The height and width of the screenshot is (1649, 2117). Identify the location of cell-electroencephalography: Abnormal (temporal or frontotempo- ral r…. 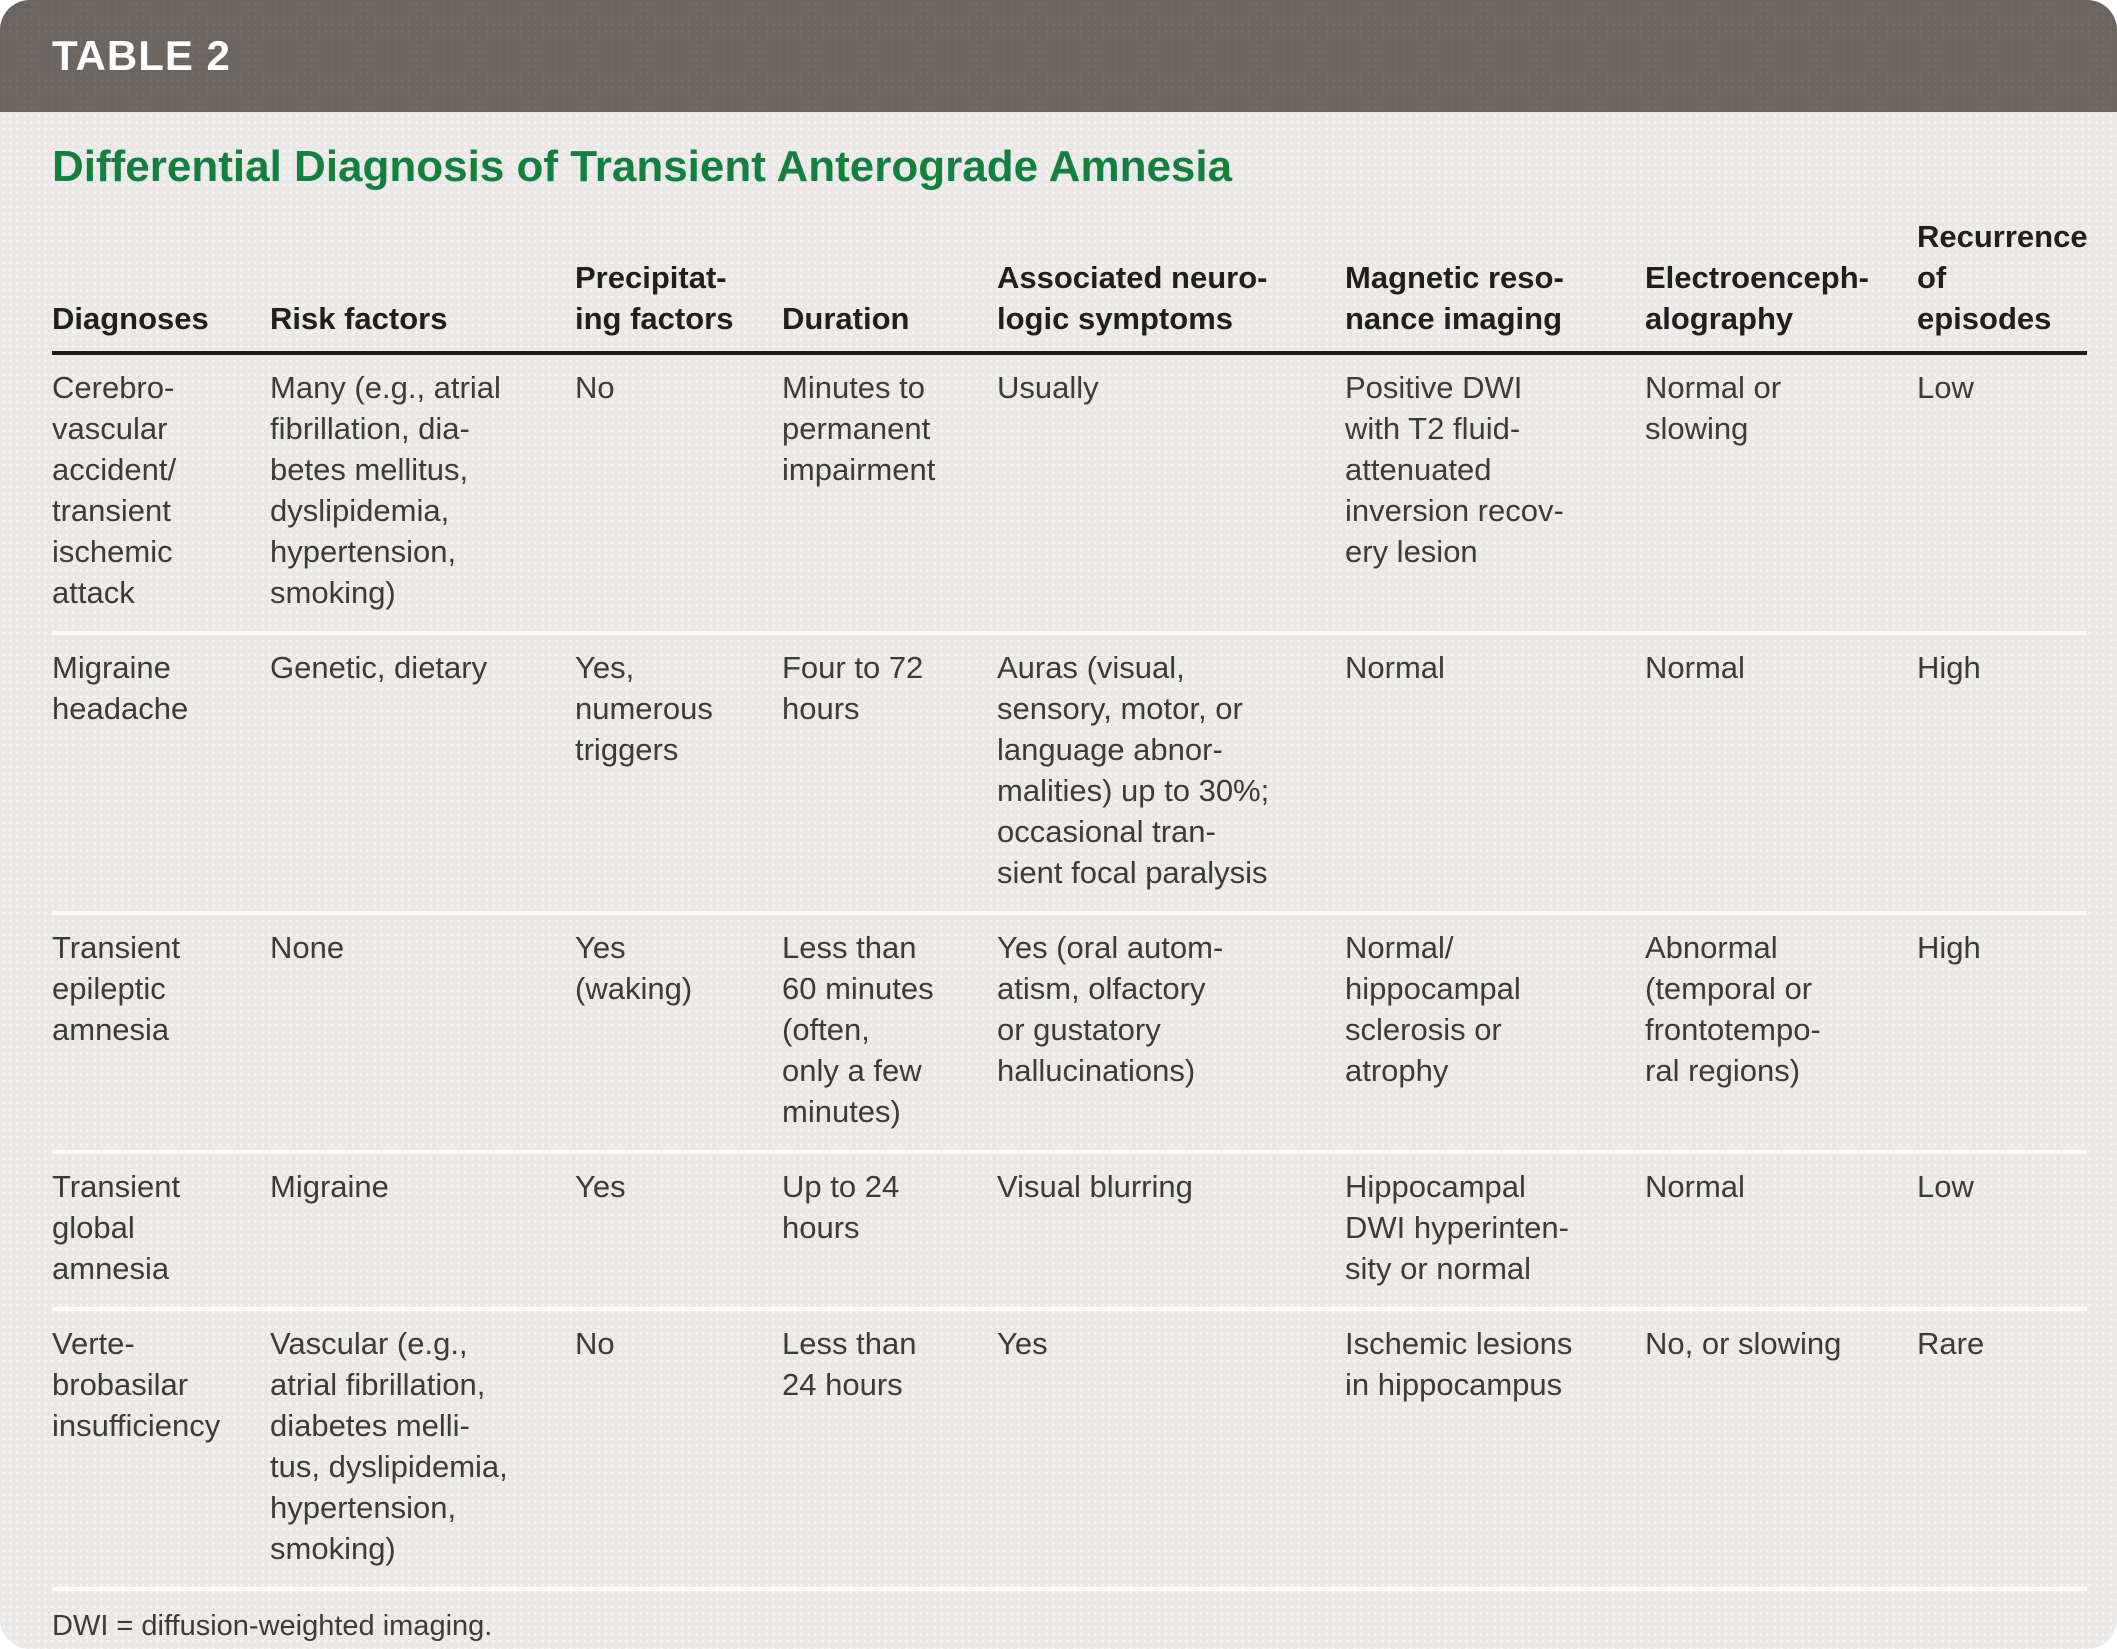
(1733, 1009).